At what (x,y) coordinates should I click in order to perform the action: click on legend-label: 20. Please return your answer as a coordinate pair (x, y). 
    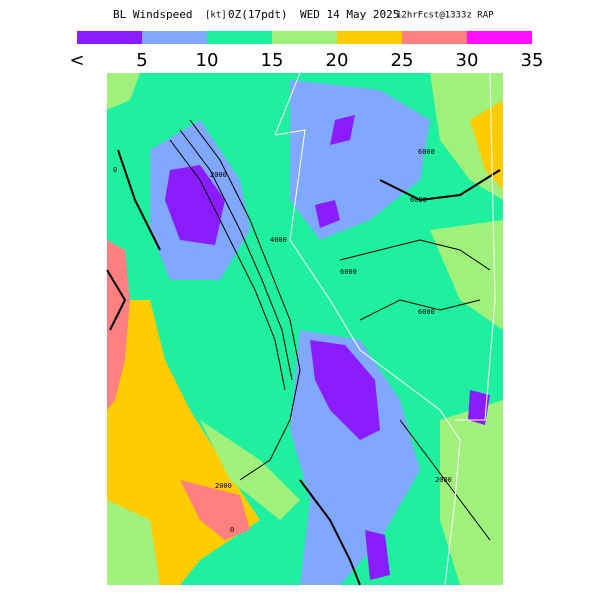
    Looking at the image, I should click on (337, 60).